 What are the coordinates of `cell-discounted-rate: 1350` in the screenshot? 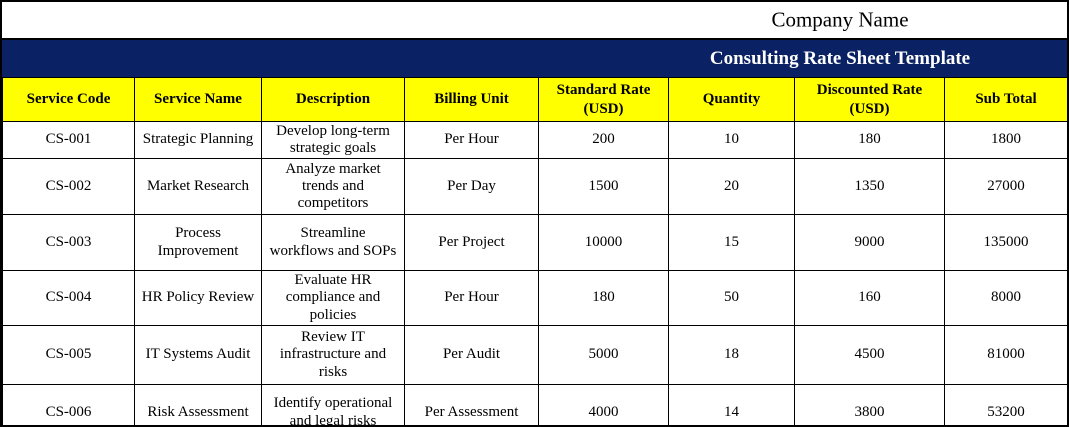 It's located at (869, 186).